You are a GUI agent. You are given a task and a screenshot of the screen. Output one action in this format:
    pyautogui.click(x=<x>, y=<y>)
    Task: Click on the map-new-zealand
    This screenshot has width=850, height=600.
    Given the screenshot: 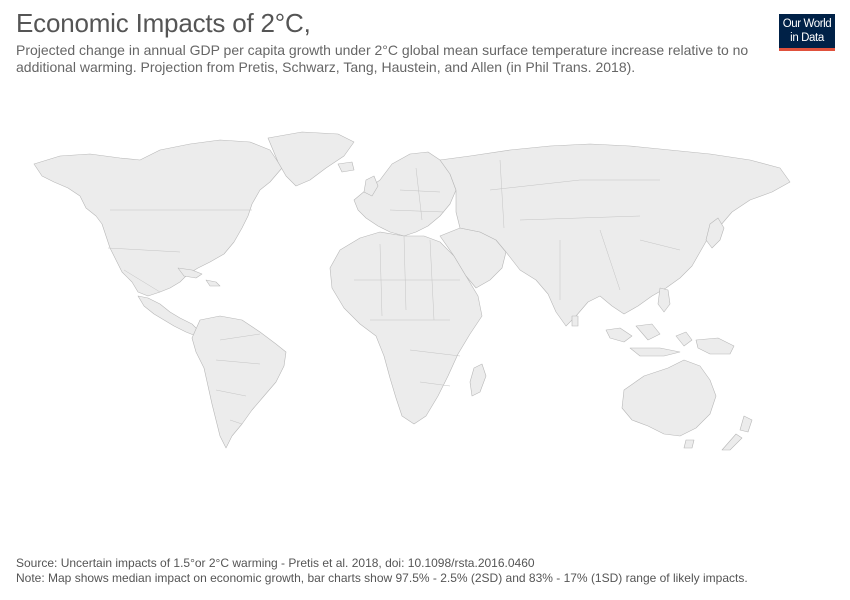 What is the action you would take?
    pyautogui.click(x=737, y=433)
    